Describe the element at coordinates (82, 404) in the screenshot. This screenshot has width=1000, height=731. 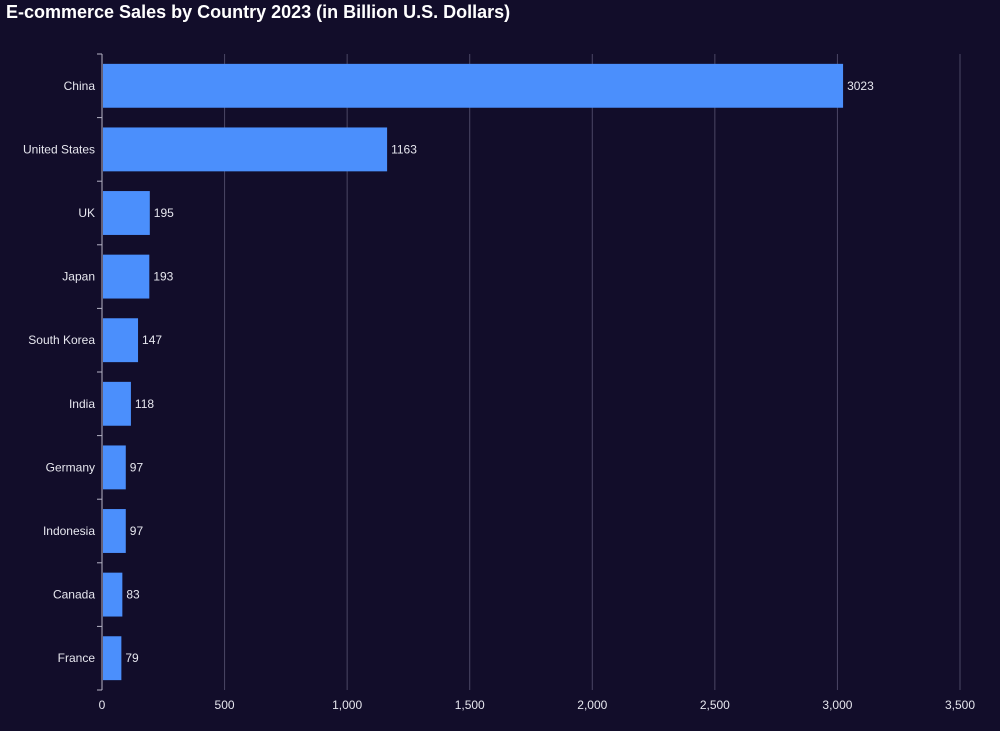
I see `category-label: India` at that location.